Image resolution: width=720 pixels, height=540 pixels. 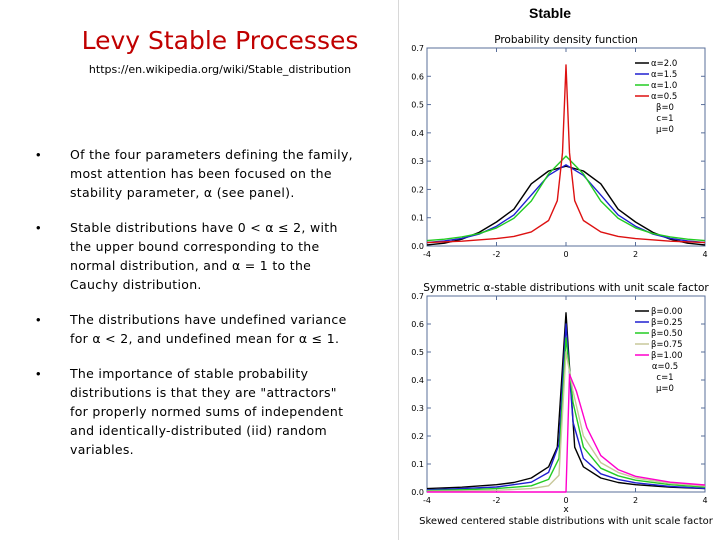 I want to click on legend-label: α=2.0, so click(x=664, y=64).